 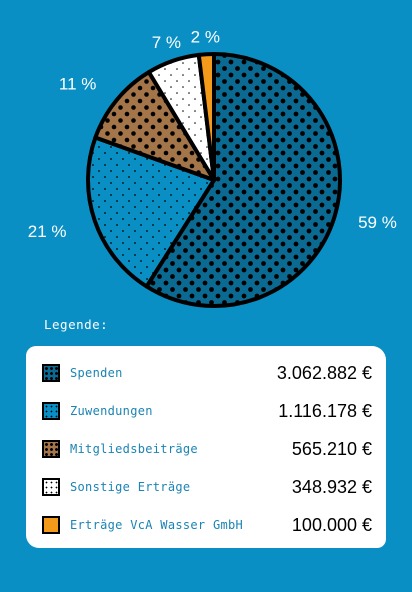 What do you see at coordinates (51, 449) in the screenshot?
I see `swatch-mitgliedsbeitraege` at bounding box center [51, 449].